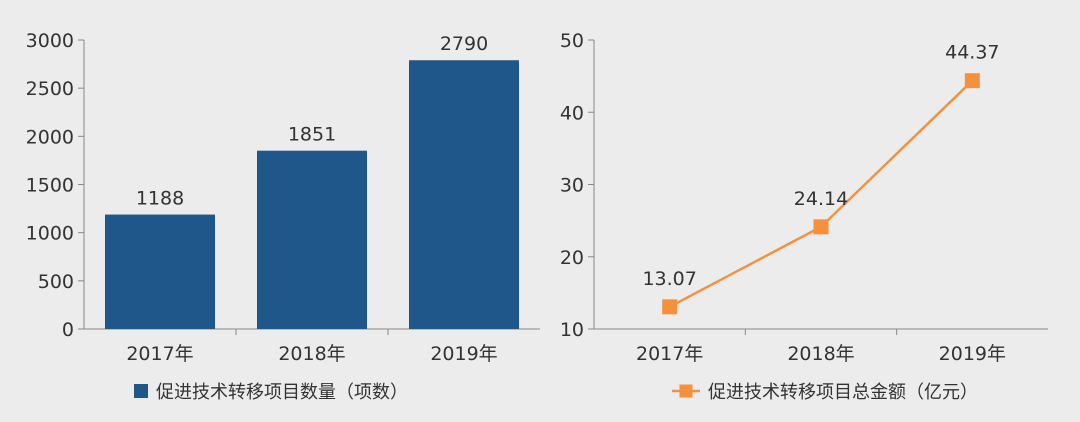 The height and width of the screenshot is (422, 1080). What do you see at coordinates (56, 282) in the screenshot?
I see `y-tick-label: 500` at bounding box center [56, 282].